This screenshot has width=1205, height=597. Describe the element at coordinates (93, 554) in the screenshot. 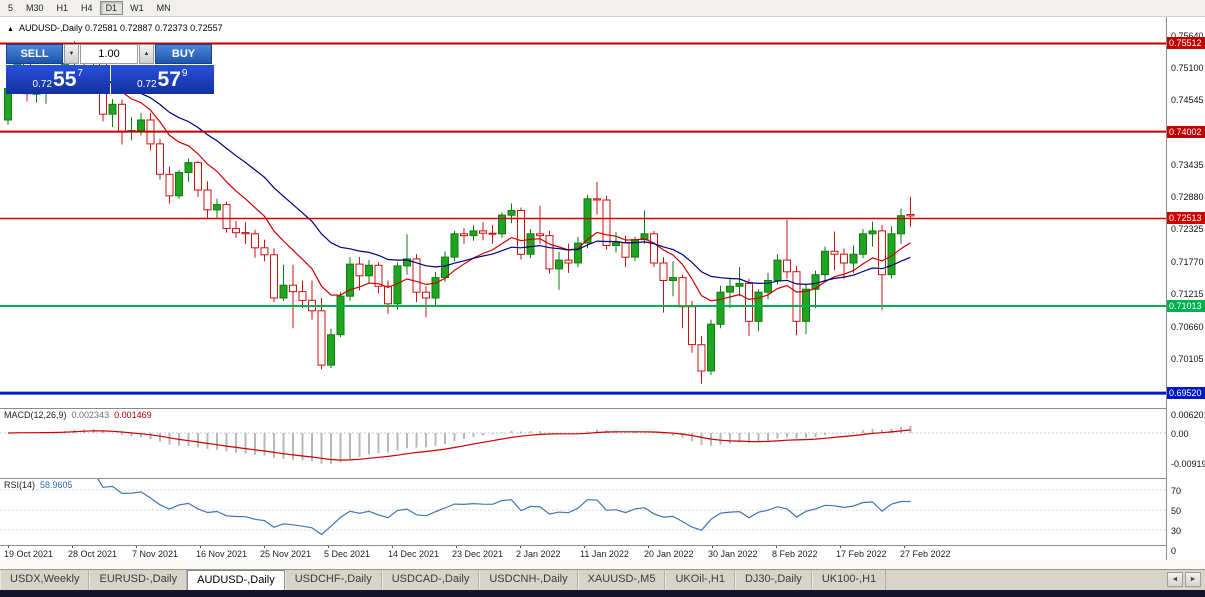

I see `date-label: 28 Oct 2021` at that location.